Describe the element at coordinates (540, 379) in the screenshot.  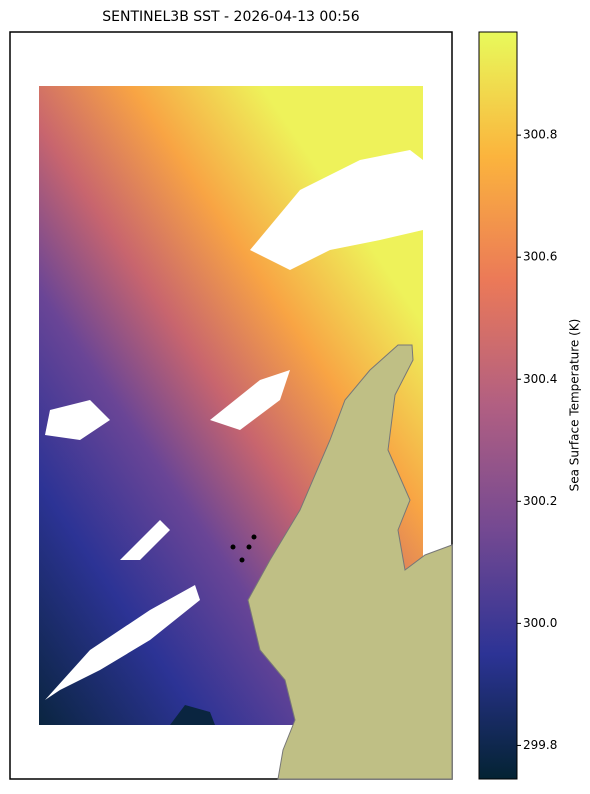
I see `colorbar-tick-label: 300.4` at that location.